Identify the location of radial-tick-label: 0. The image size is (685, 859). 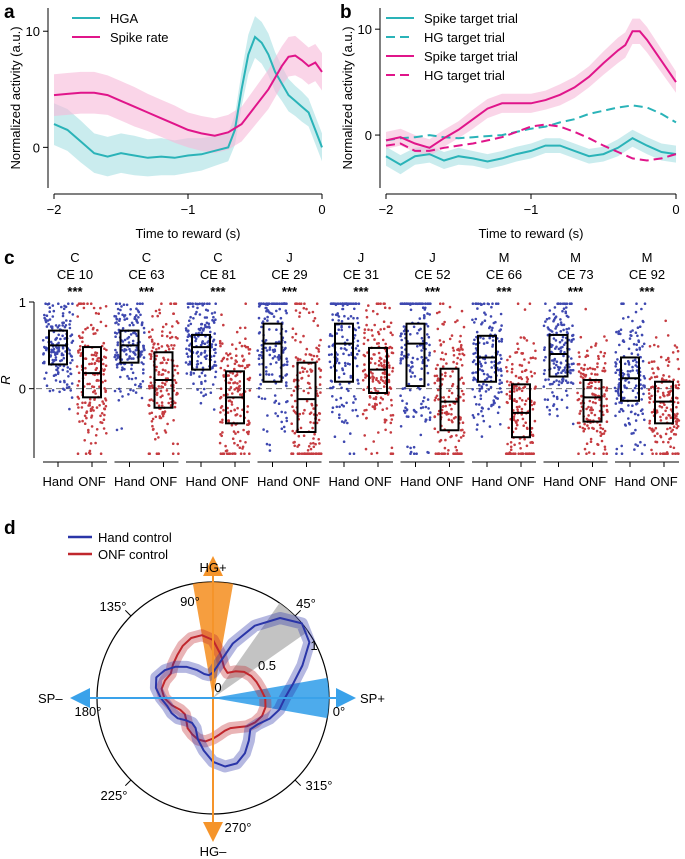
(217, 687).